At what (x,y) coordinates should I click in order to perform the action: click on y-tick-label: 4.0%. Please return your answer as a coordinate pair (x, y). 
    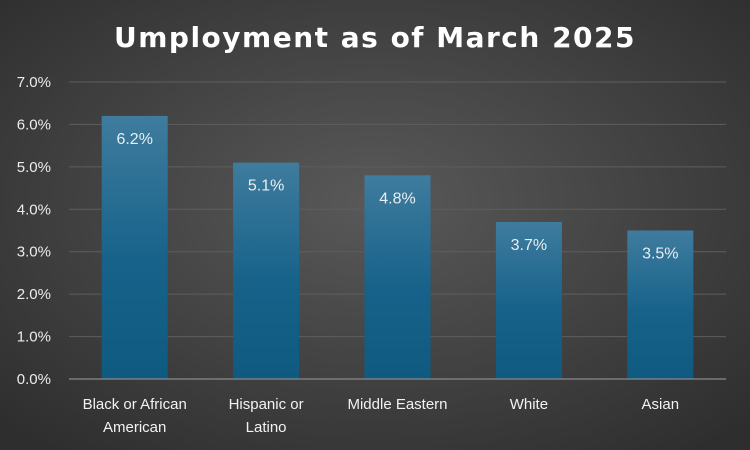
    Looking at the image, I should click on (34, 209).